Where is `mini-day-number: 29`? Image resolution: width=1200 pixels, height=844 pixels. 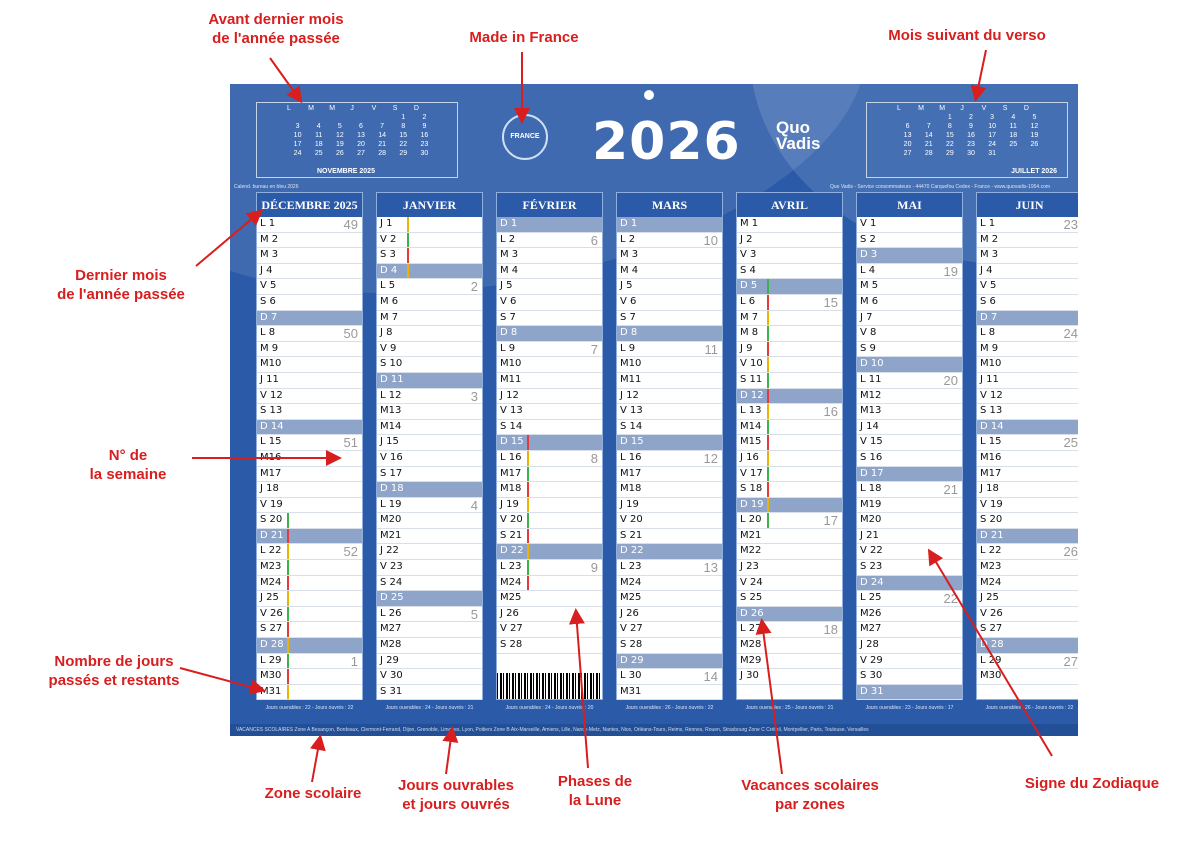 mini-day-number: 29 is located at coordinates (949, 153).